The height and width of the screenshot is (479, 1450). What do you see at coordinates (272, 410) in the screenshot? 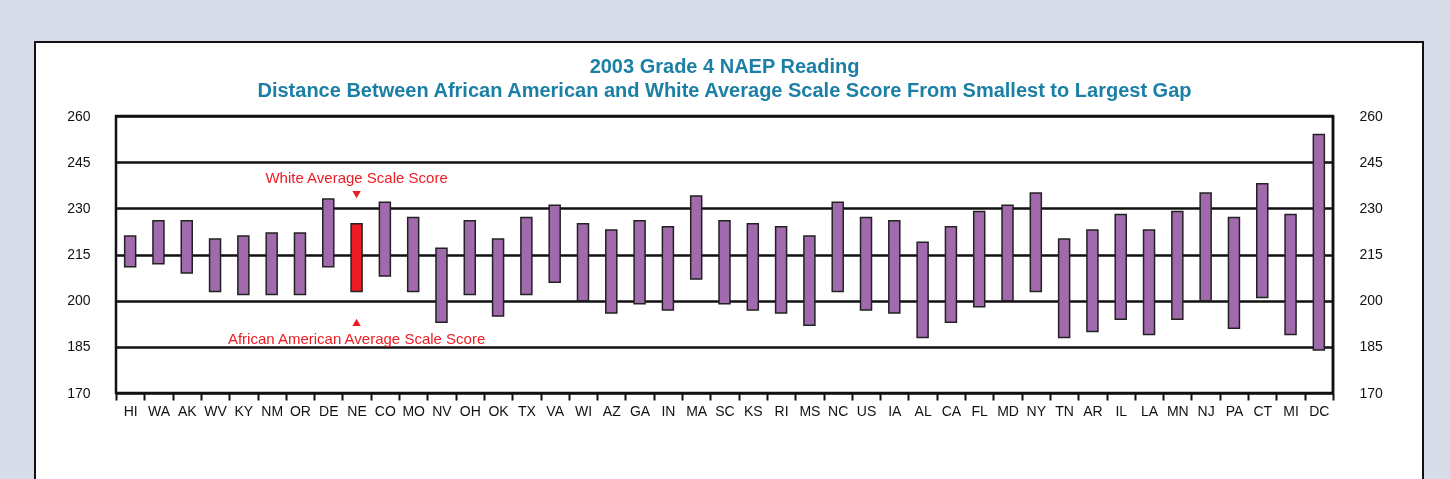
I see `x-tick-label: NM` at bounding box center [272, 410].